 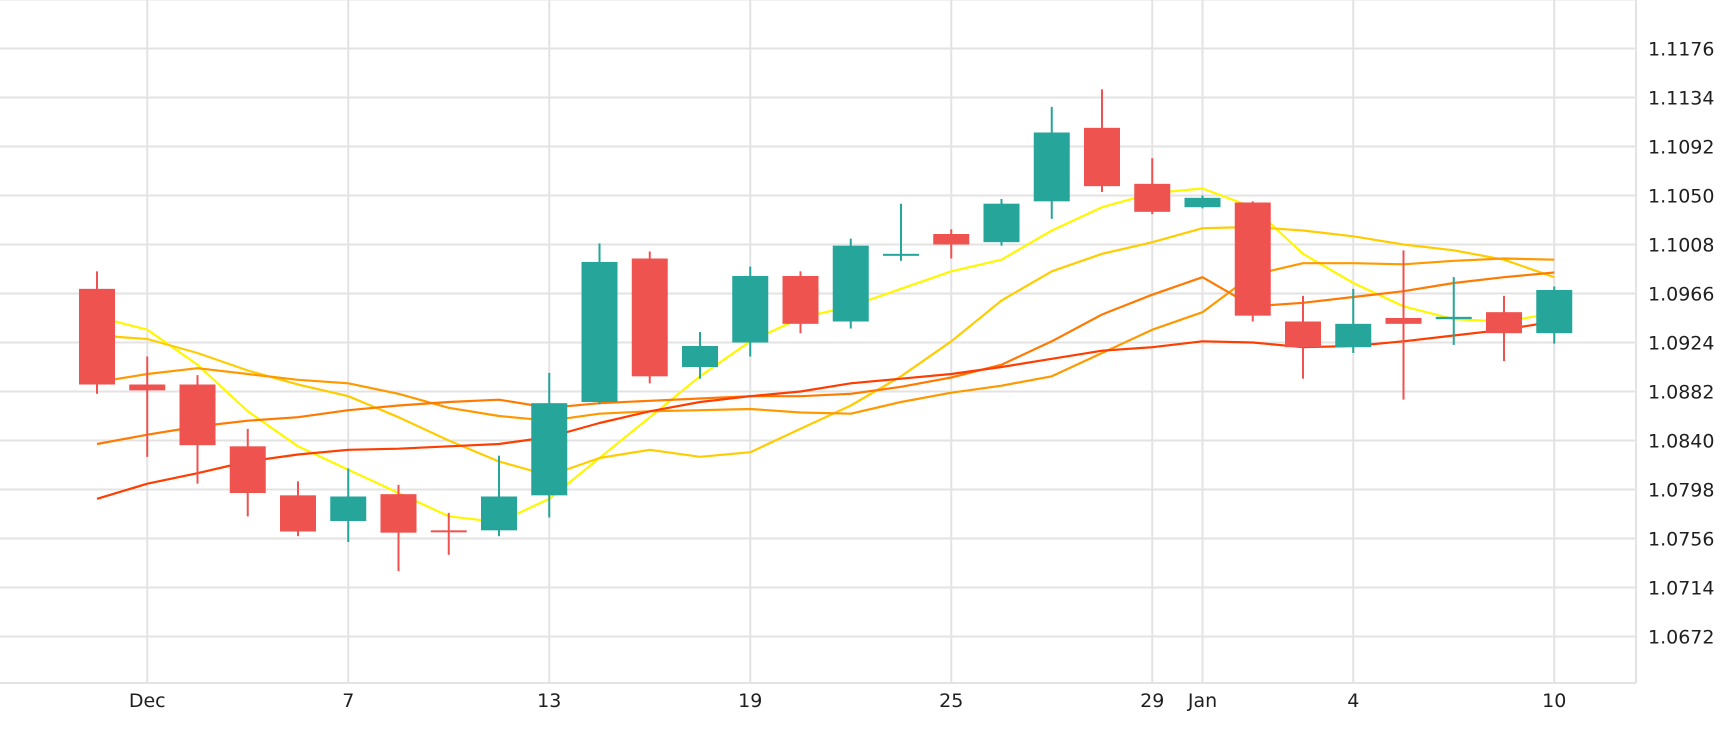 What do you see at coordinates (1353, 701) in the screenshot?
I see `x-tick-label: 4` at bounding box center [1353, 701].